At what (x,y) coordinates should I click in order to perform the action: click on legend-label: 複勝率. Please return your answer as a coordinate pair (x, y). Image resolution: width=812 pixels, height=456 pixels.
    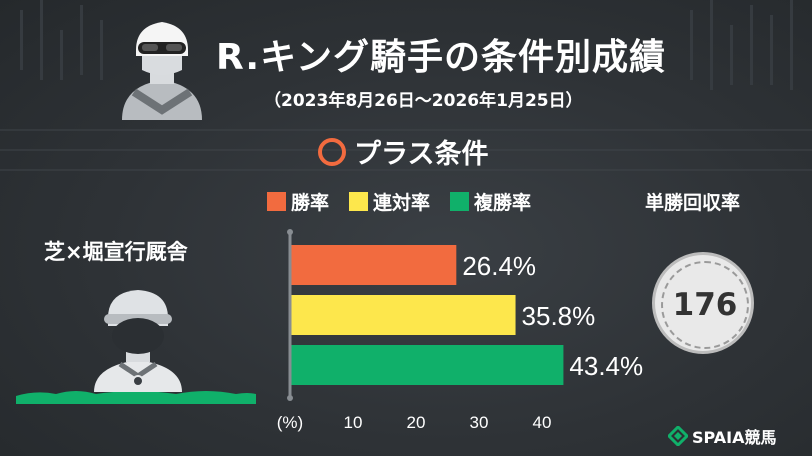
    Looking at the image, I should click on (503, 203).